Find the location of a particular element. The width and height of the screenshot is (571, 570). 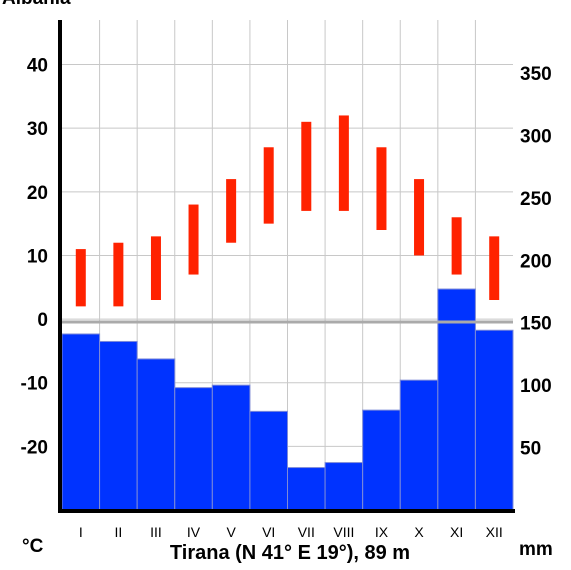

month-label: X is located at coordinates (419, 532).